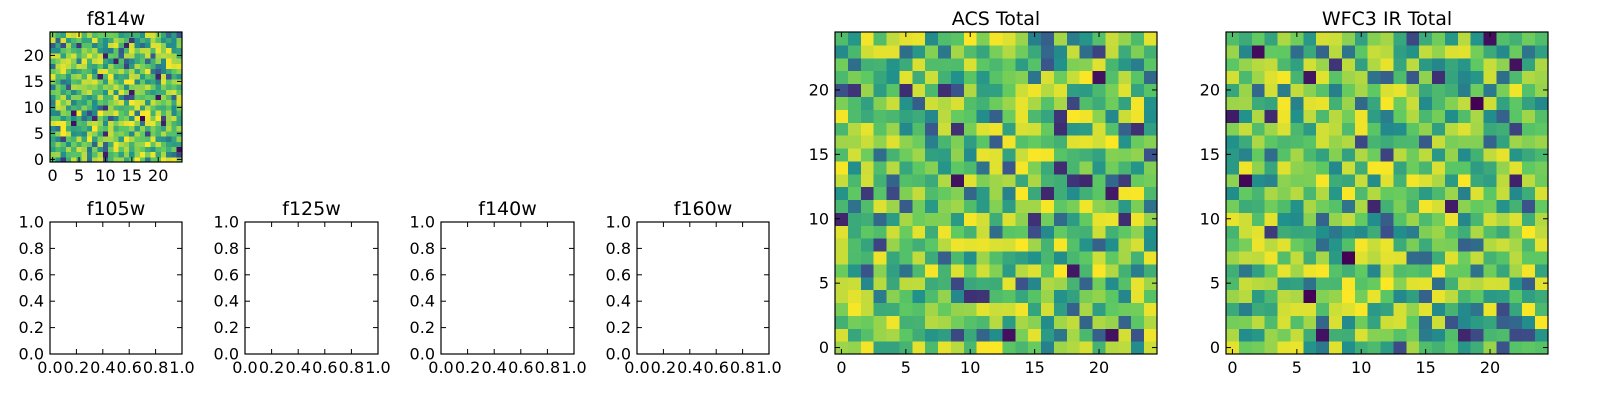 The height and width of the screenshot is (400, 1600). What do you see at coordinates (31, 327) in the screenshot?
I see `y-tick-label: 0.2` at bounding box center [31, 327].